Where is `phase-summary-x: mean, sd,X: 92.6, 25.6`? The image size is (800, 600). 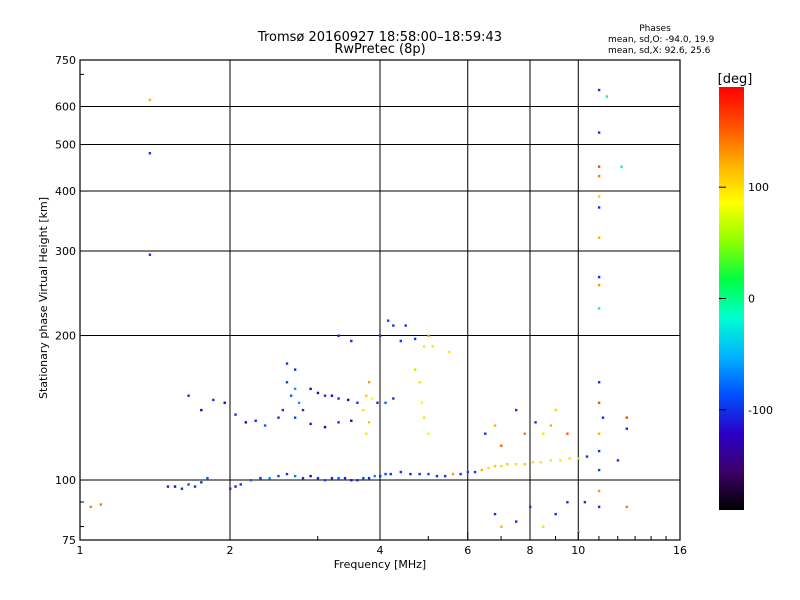
phase-summary-x: mean, sd,X: 92.6, 25.6 is located at coordinates (659, 51).